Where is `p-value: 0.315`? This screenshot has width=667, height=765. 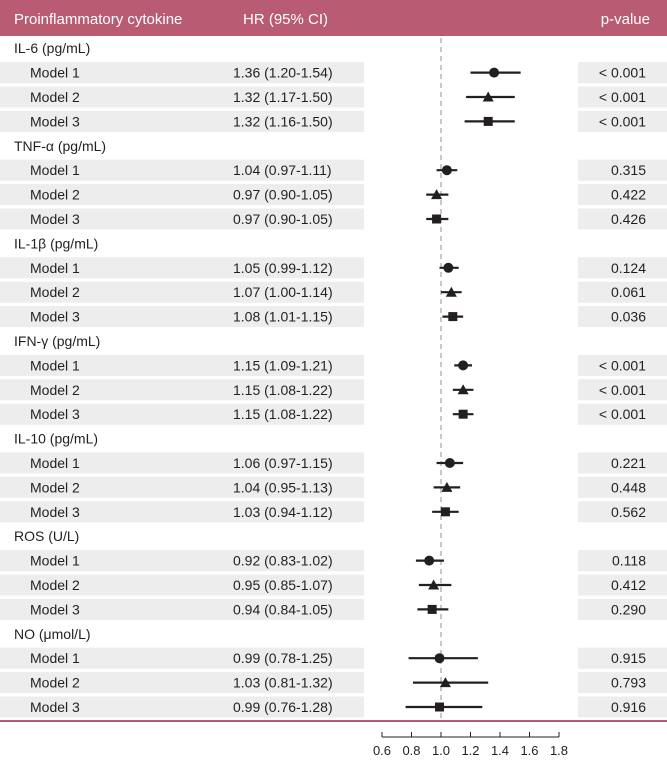 p-value: 0.315 is located at coordinates (628, 170).